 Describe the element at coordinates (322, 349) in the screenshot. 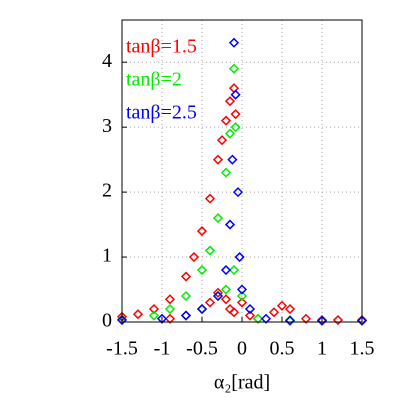

I see `x-tick-label: 1` at that location.